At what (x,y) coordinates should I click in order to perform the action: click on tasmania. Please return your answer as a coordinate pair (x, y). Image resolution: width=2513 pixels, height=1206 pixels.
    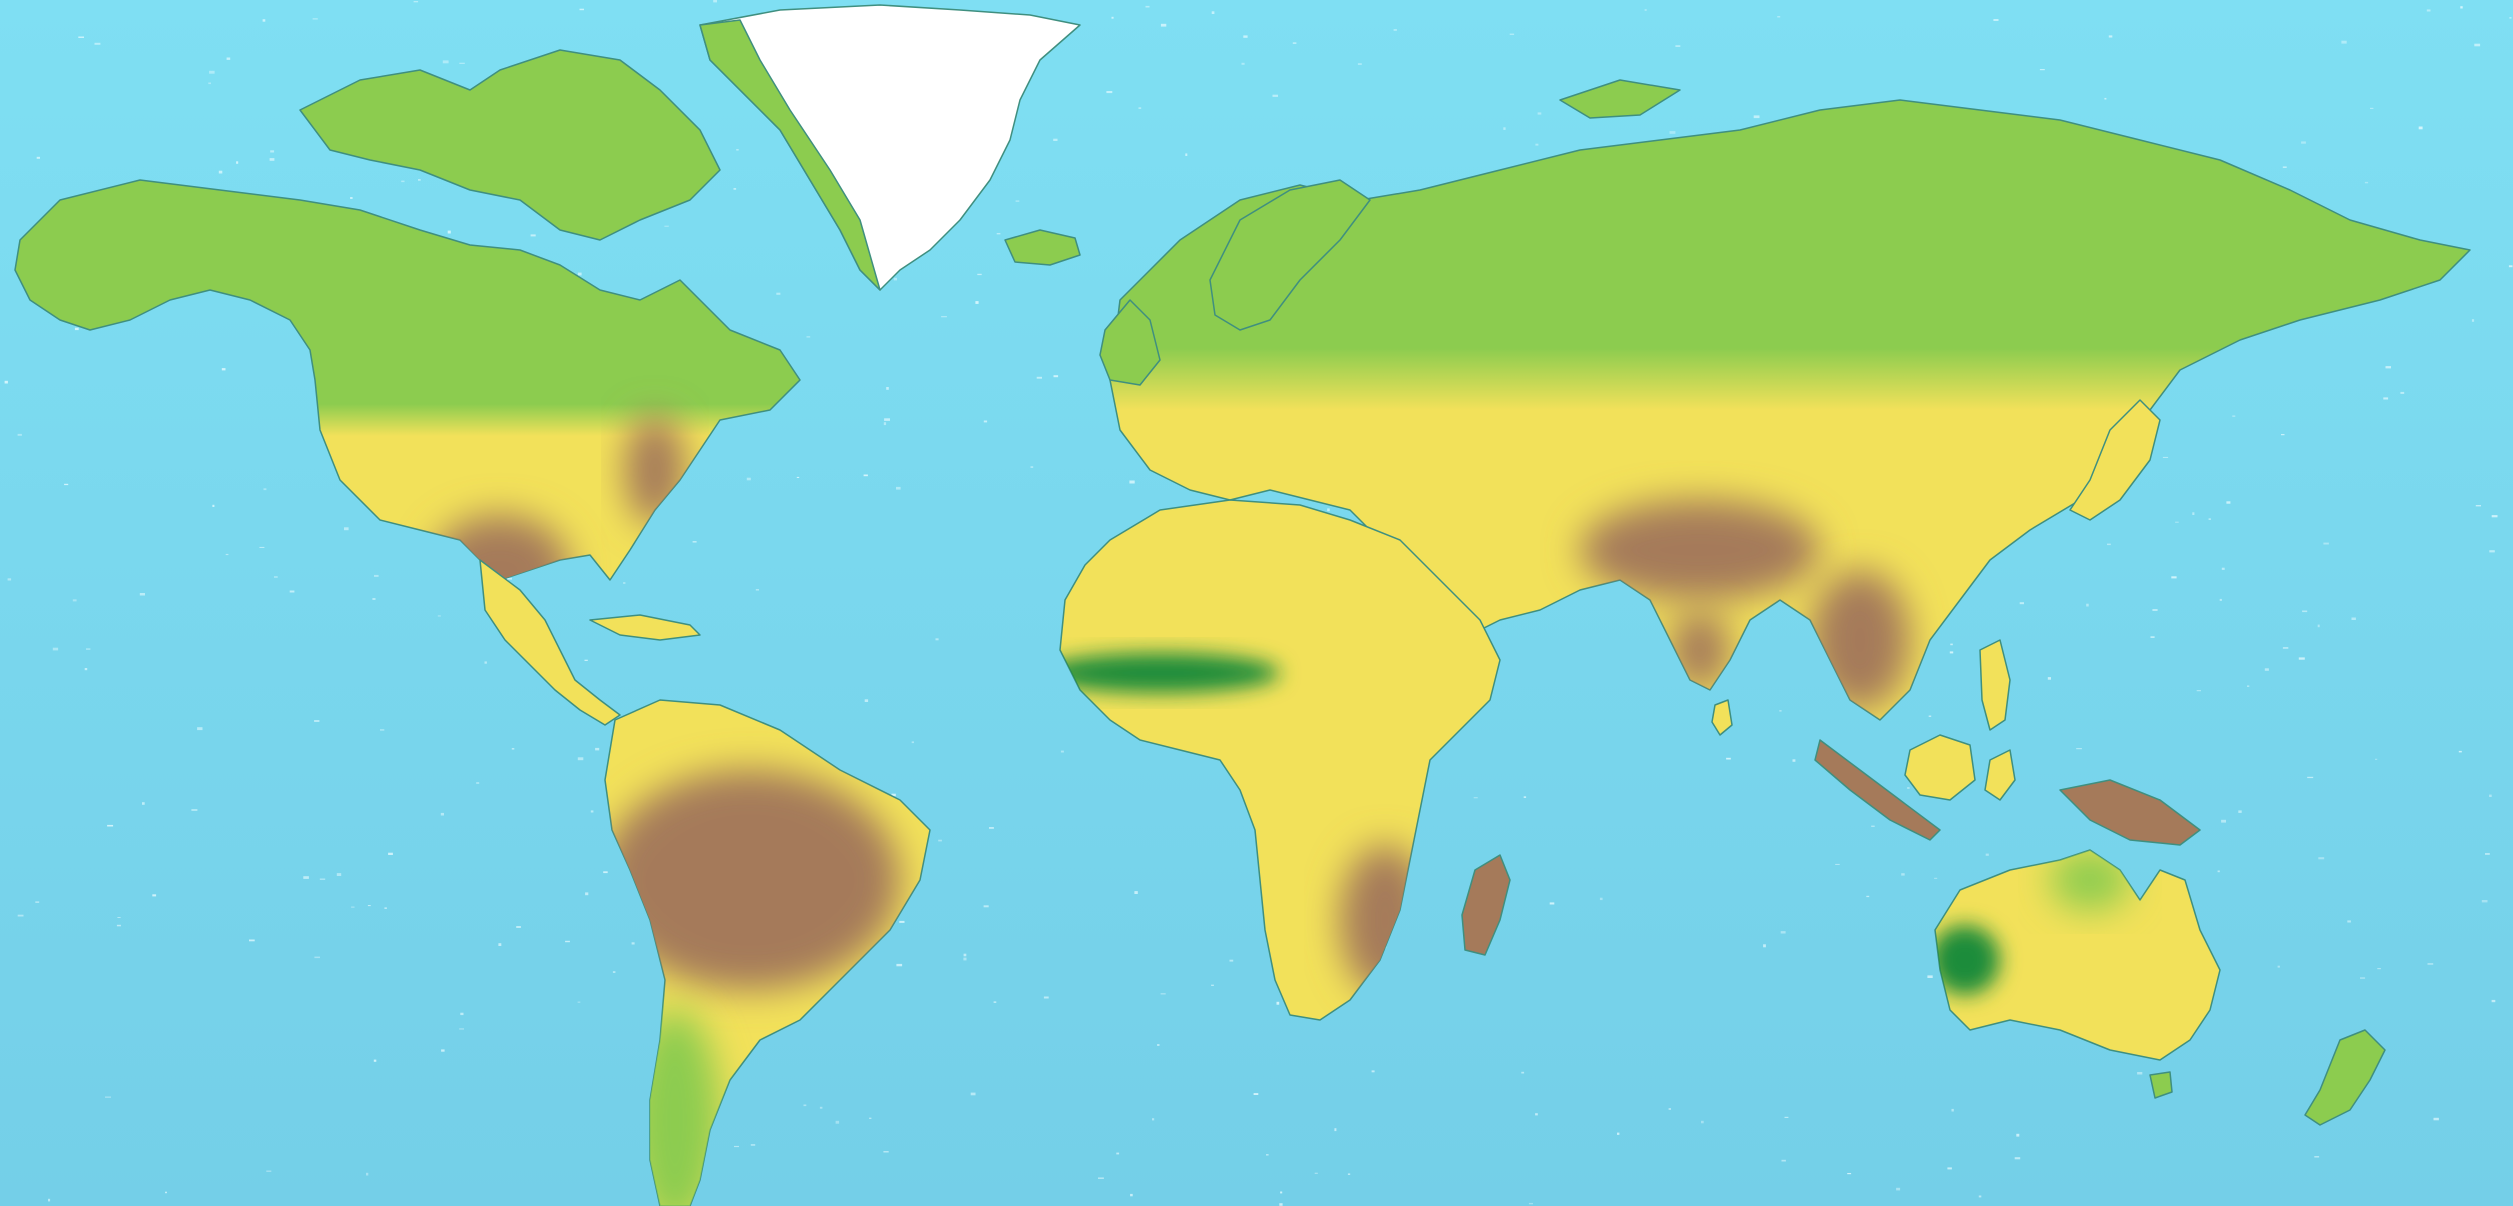
    Looking at the image, I should click on (2161, 1085).